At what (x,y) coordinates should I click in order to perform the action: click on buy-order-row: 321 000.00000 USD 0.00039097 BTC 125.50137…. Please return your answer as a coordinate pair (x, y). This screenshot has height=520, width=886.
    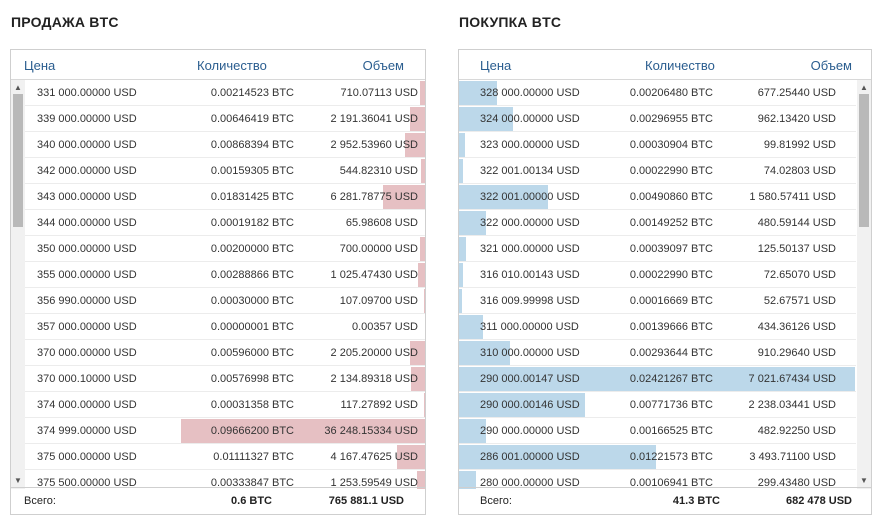
    Looking at the image, I should click on (657, 249).